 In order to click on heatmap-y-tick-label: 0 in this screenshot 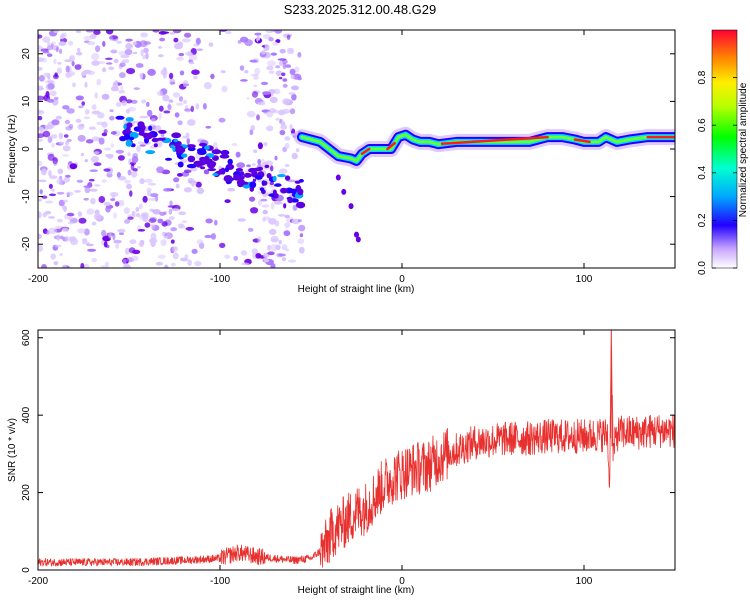, I will do `click(26, 149)`.